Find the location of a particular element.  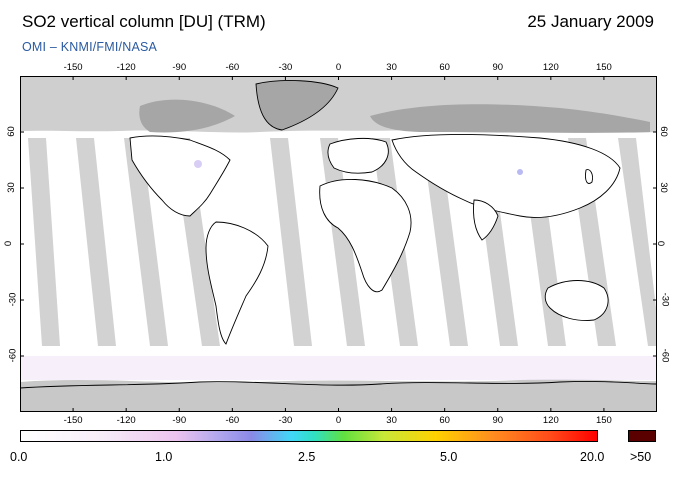

lon-label-bottom: -60 is located at coordinates (232, 420).